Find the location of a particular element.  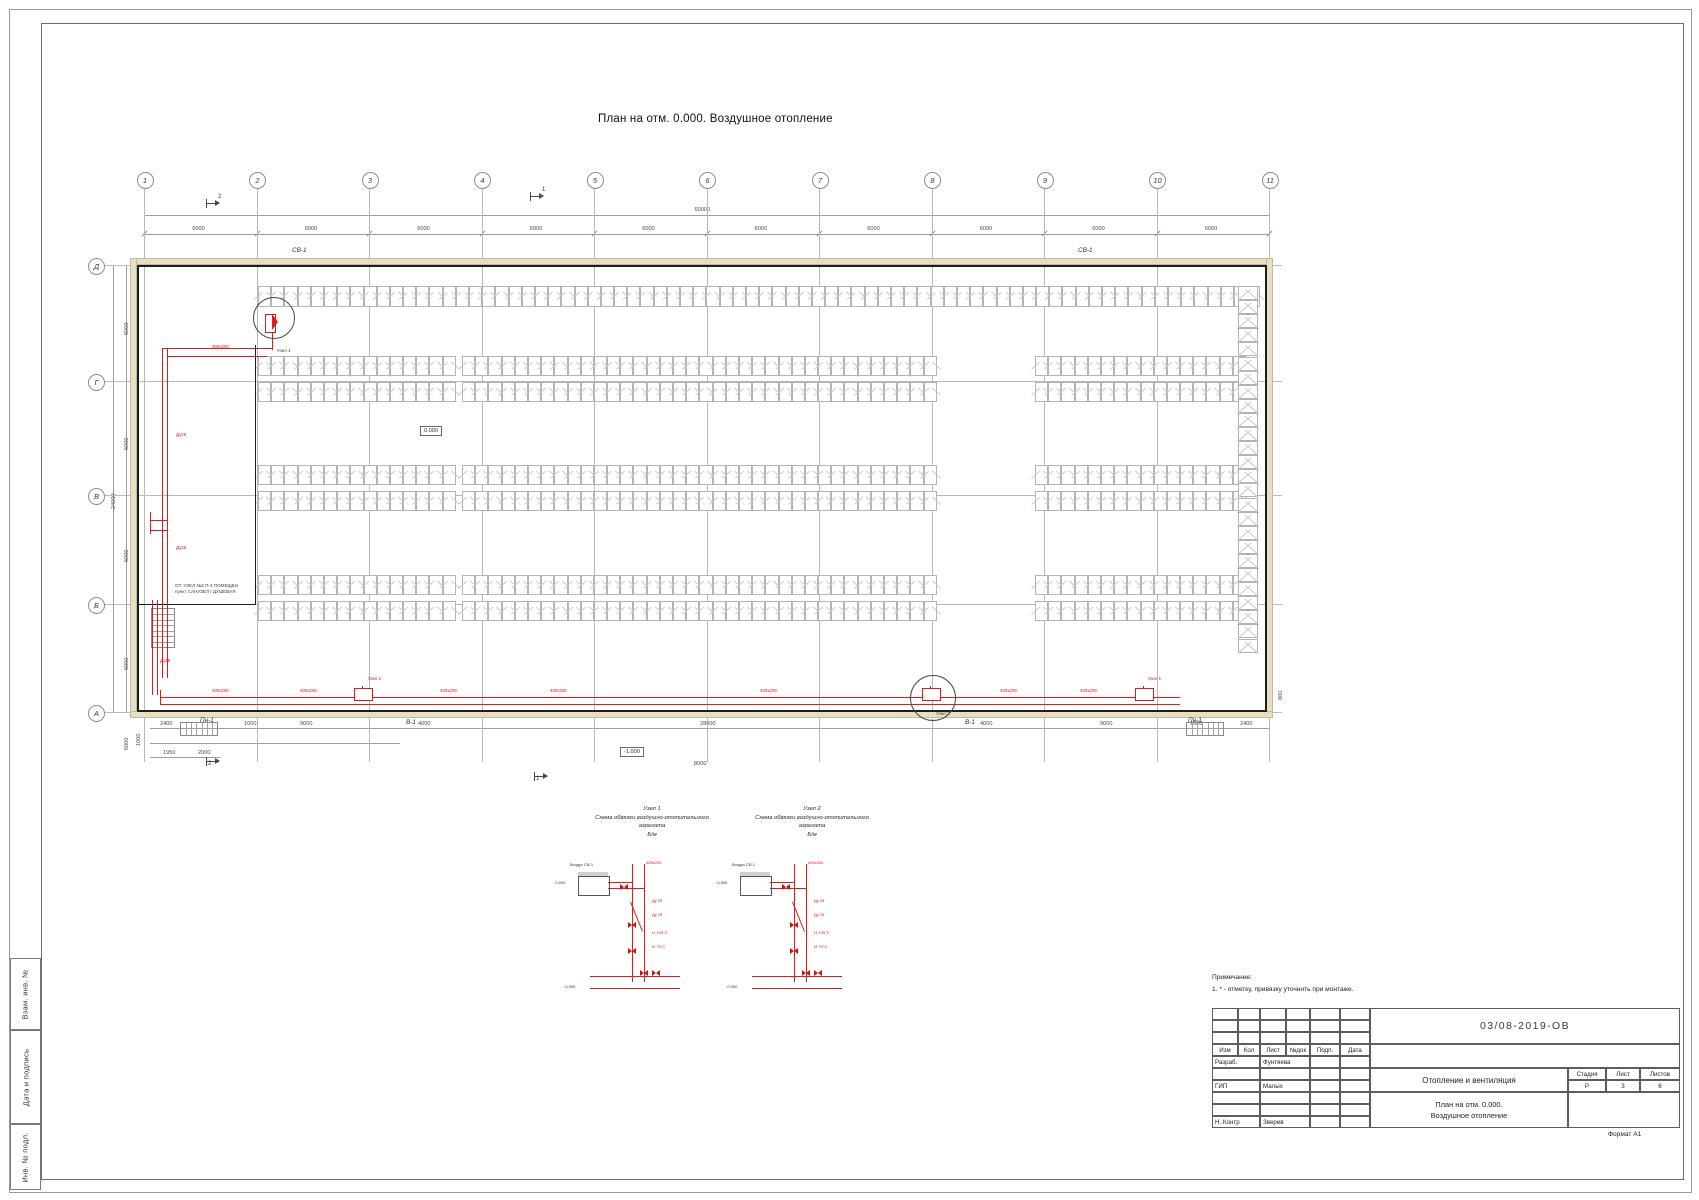

title-block-role-2: ГИП is located at coordinates (1236, 1086).